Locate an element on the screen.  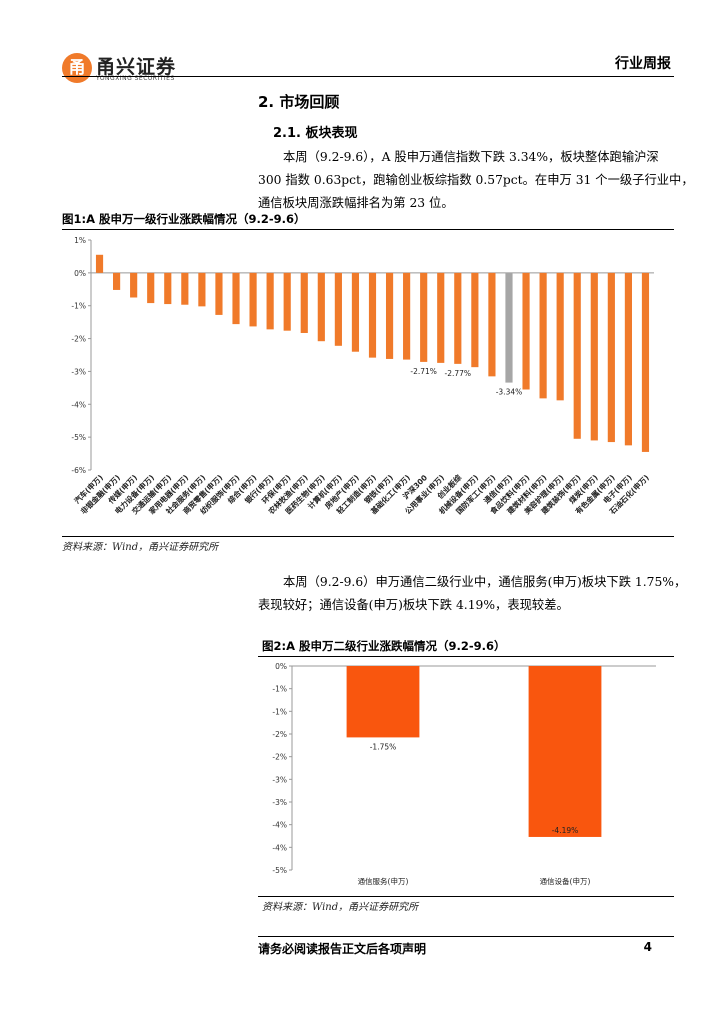
chart1-data-label: -3.34% is located at coordinates (509, 392).